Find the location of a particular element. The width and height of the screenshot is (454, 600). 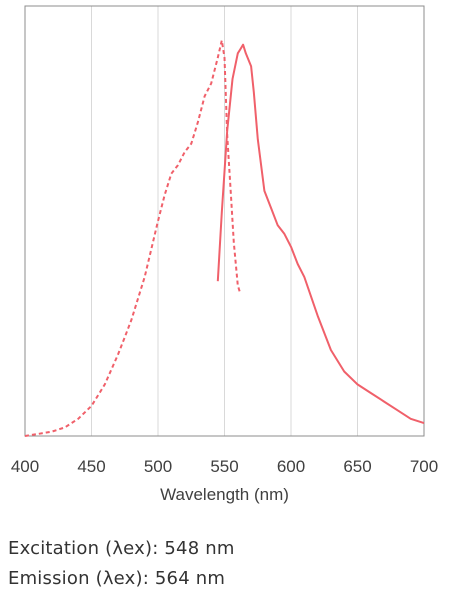

excitation-legend: Excitation (λex): 548 nm is located at coordinates (121, 548).